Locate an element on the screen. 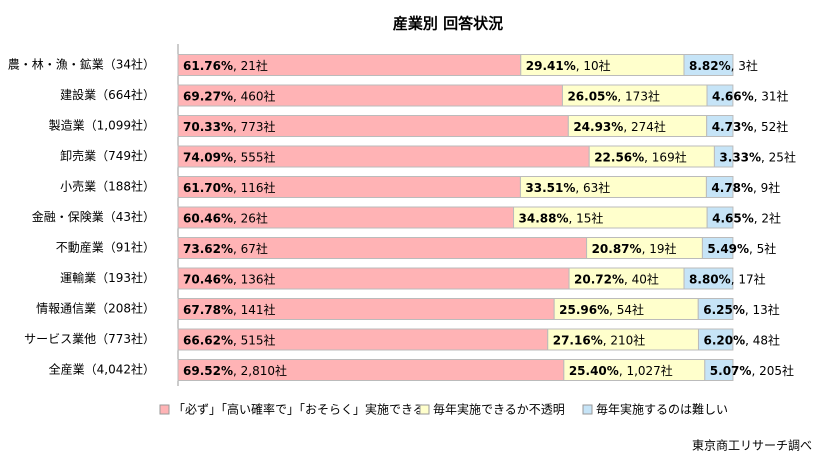 The image size is (822, 469). value-label: 61.70%, 116社 is located at coordinates (229, 187).